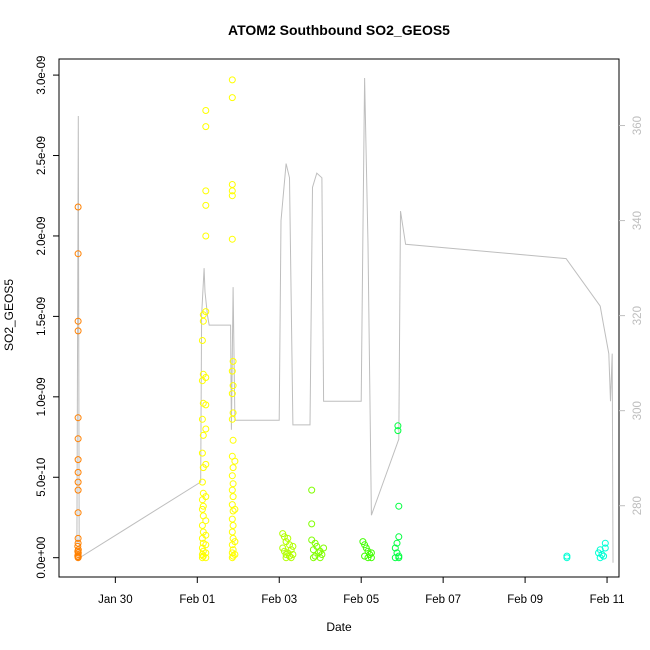 This screenshot has height=650, width=650. What do you see at coordinates (42, 235) in the screenshot?
I see `y-tick-label: 2.0e-09` at bounding box center [42, 235].